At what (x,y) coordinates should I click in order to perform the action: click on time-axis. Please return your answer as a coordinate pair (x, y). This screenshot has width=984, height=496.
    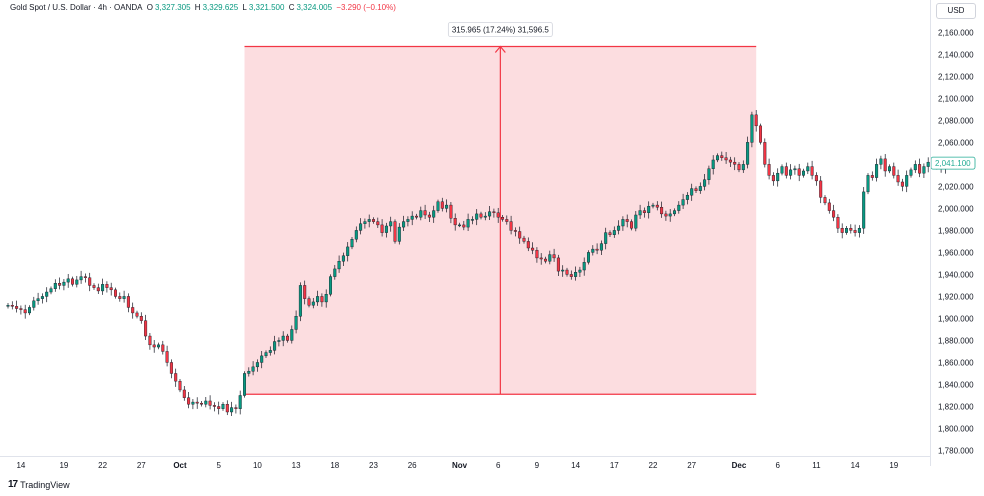
    Looking at the image, I should click on (465, 466).